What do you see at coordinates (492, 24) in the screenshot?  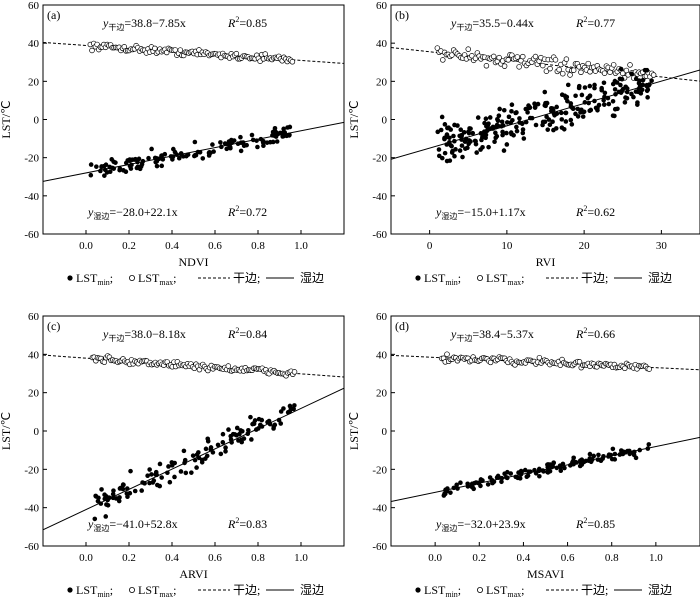 I see `dry-edge-equation: y干边=35.5−0.44x` at bounding box center [492, 24].